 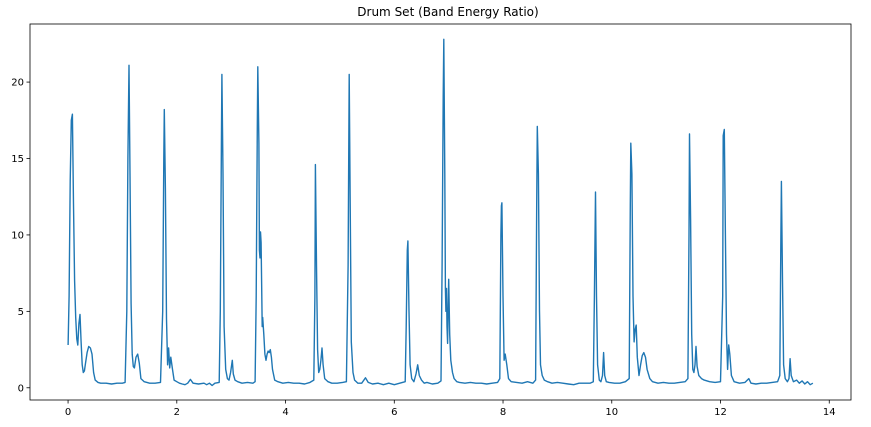 What do you see at coordinates (450, 409) in the screenshot?
I see `x-axis: 0 2 4 6 8 10 12 14` at bounding box center [450, 409].